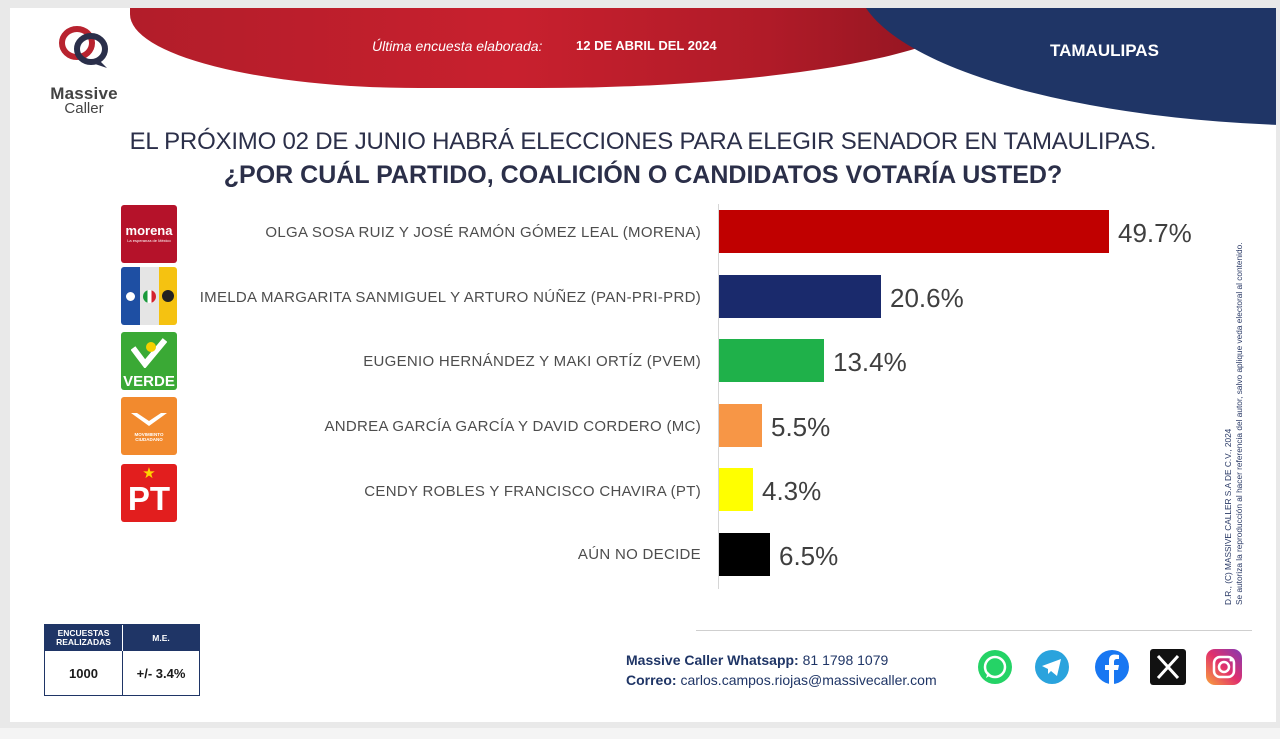 This screenshot has height=739, width=1280. What do you see at coordinates (83, 638) in the screenshot?
I see `surveys-header: ENCUESTAS REALIZADAS` at bounding box center [83, 638].